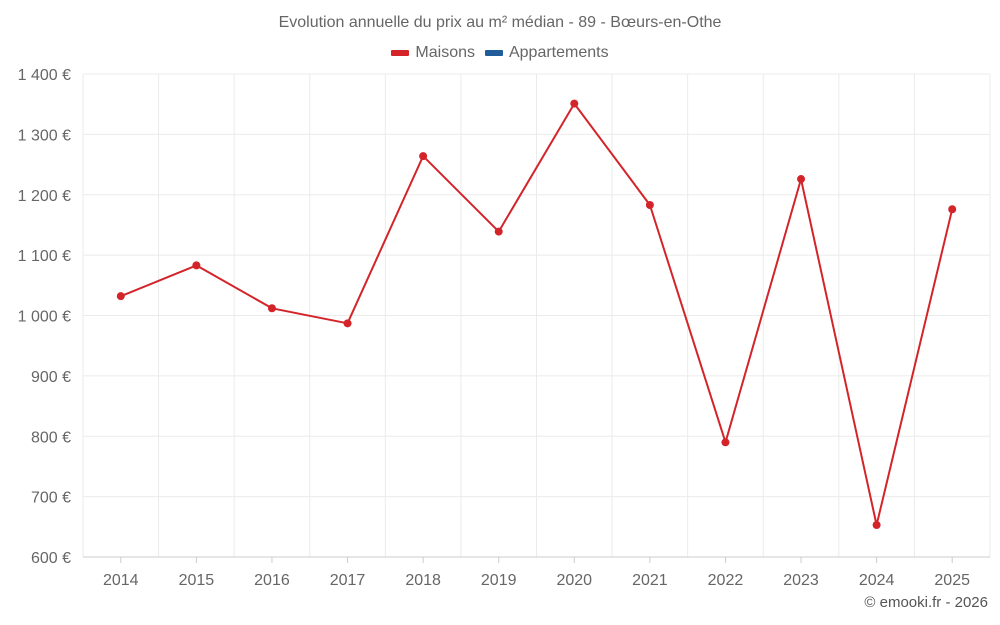 The height and width of the screenshot is (625, 1000). What do you see at coordinates (51, 558) in the screenshot?
I see `y-tick-label: 600 €` at bounding box center [51, 558].